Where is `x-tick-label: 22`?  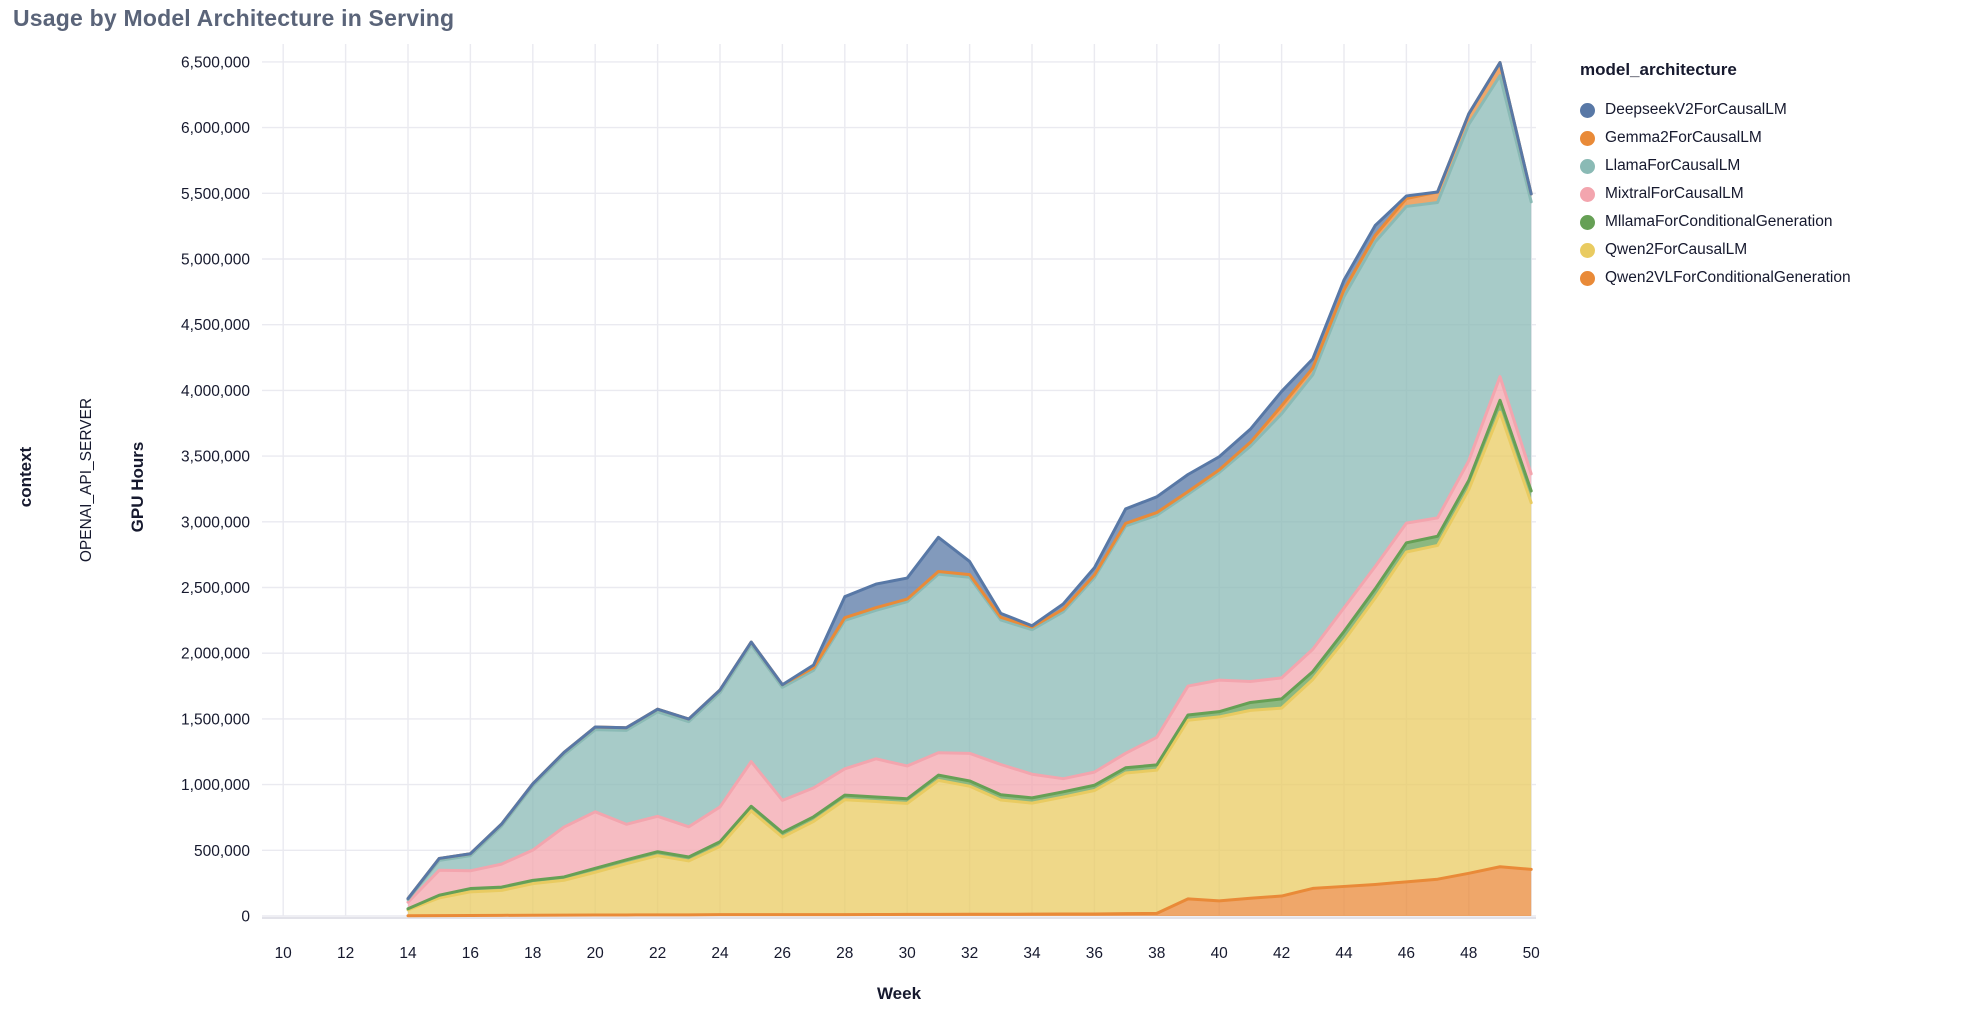 x-tick-label: 22 is located at coordinates (657, 953).